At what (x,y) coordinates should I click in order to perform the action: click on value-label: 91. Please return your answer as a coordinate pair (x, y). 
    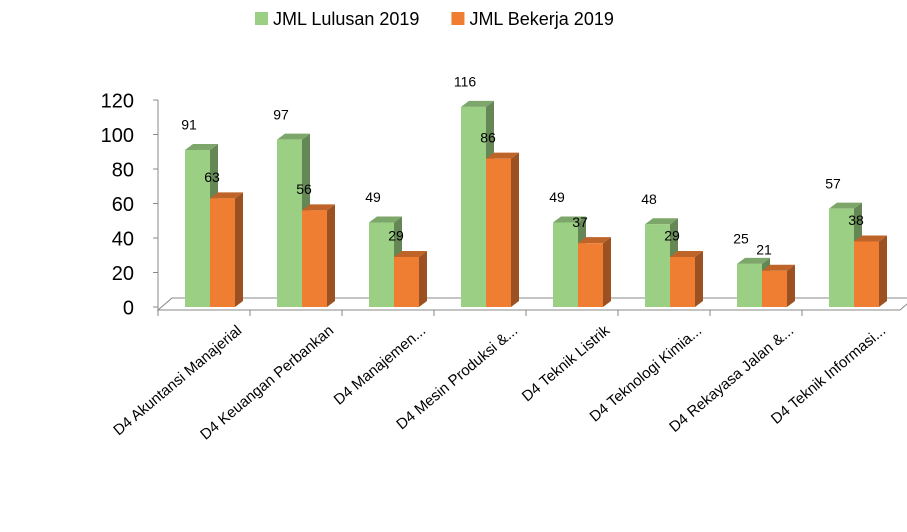
    Looking at the image, I should click on (189, 125).